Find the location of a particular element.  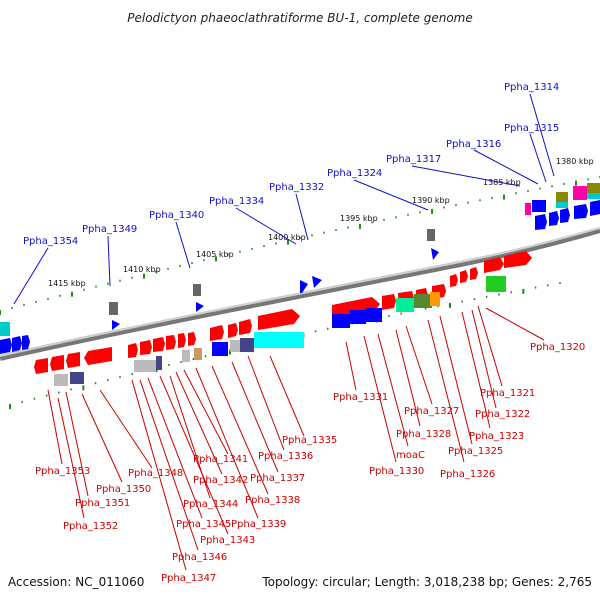

gene-label-ppha-1344: Ppha_1344 is located at coordinates (210, 504).